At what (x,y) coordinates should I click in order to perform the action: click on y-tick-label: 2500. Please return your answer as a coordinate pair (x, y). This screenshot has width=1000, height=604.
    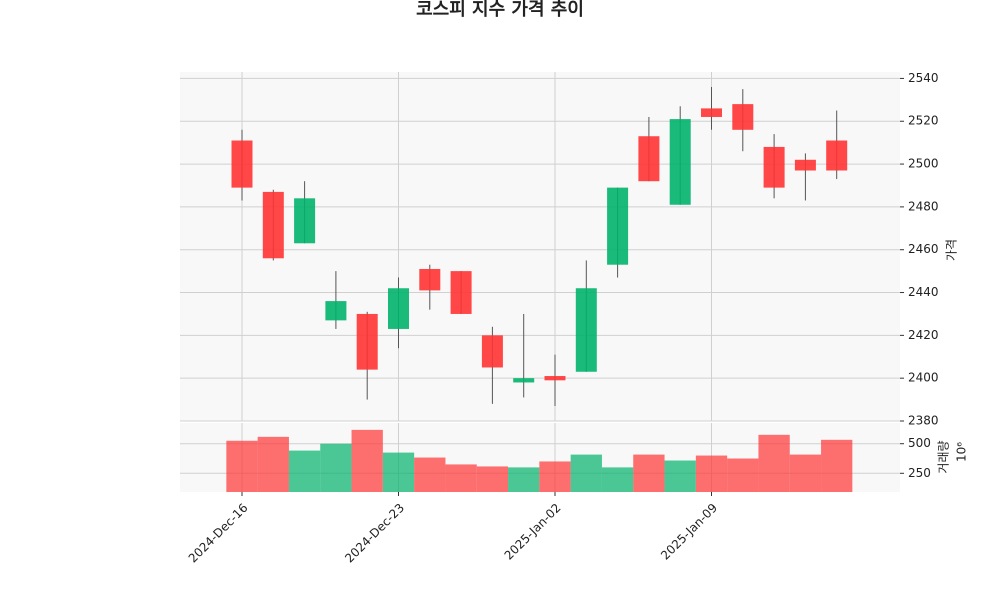
    Looking at the image, I should click on (923, 164).